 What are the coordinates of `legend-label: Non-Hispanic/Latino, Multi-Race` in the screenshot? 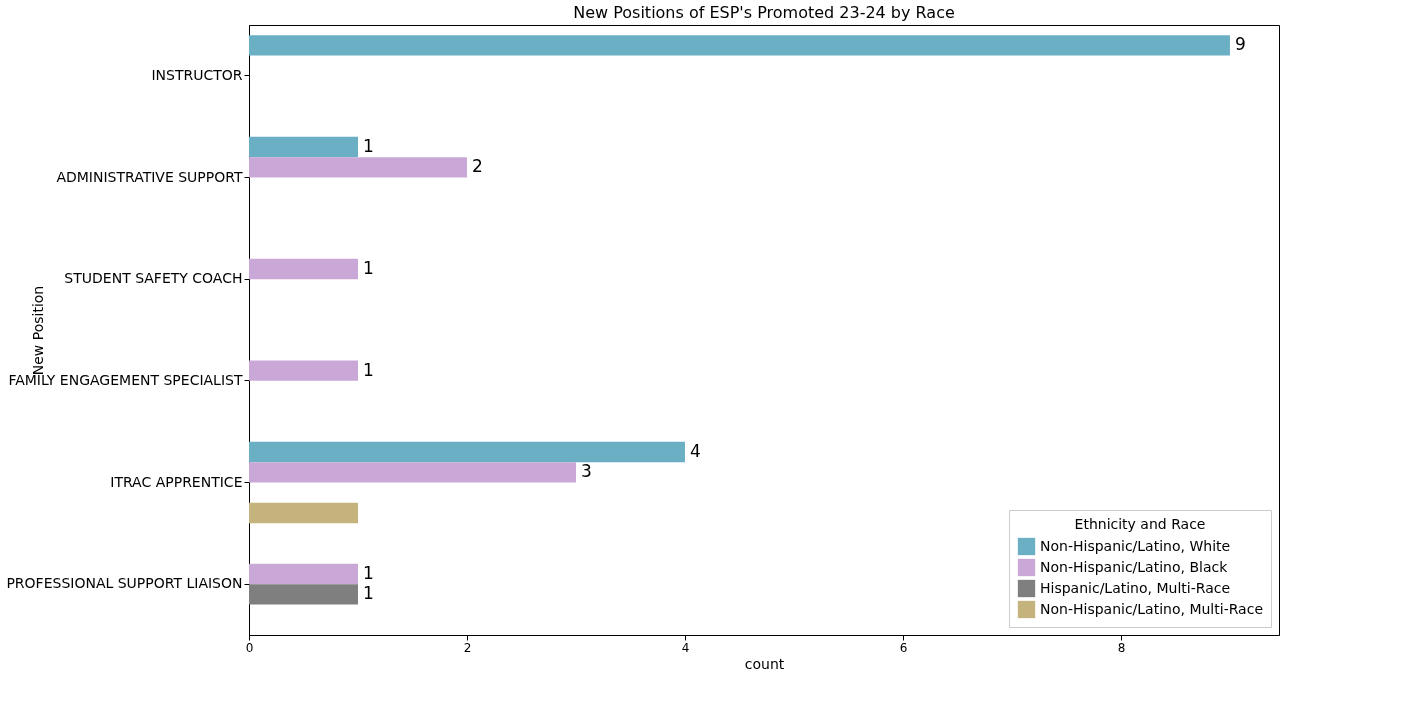 It's located at (1151, 608).